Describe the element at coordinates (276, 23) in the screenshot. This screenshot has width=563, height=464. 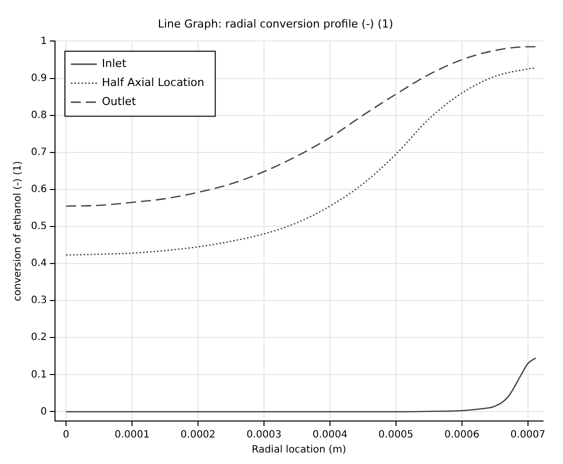
I see `chart-title: Line Graph: radial conversion profile (-) (1)` at that location.